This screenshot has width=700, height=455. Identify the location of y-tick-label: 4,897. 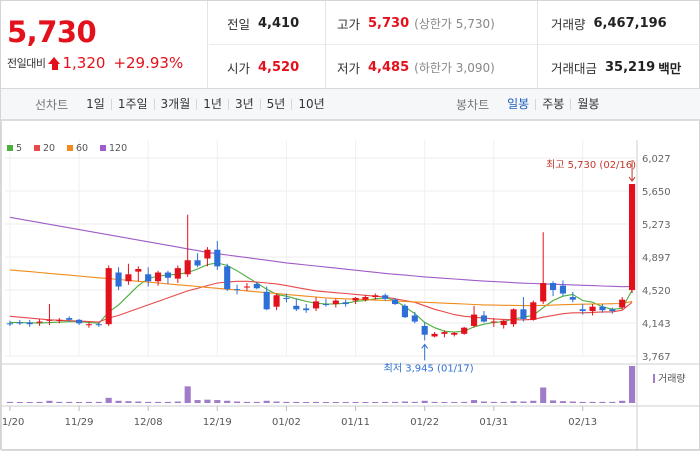
(656, 258).